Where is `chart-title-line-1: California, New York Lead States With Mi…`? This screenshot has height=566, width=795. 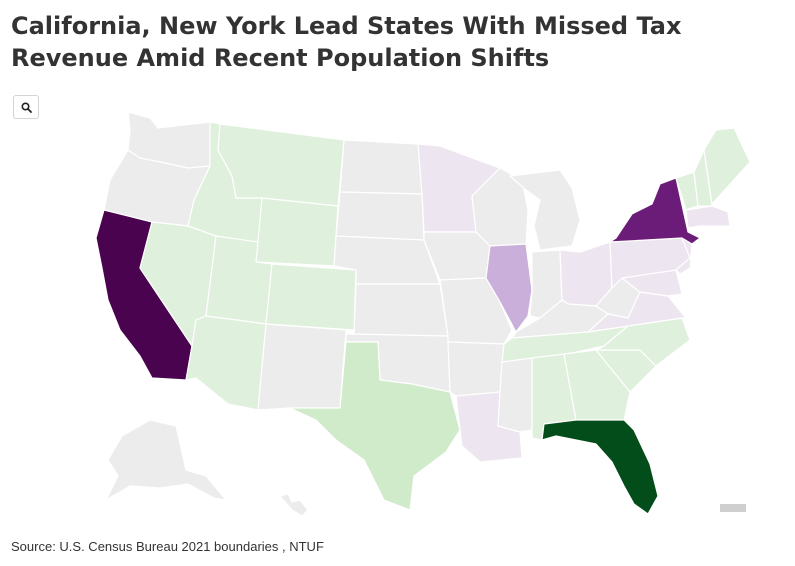 chart-title-line-1: California, New York Lead States With Mi… is located at coordinates (346, 26).